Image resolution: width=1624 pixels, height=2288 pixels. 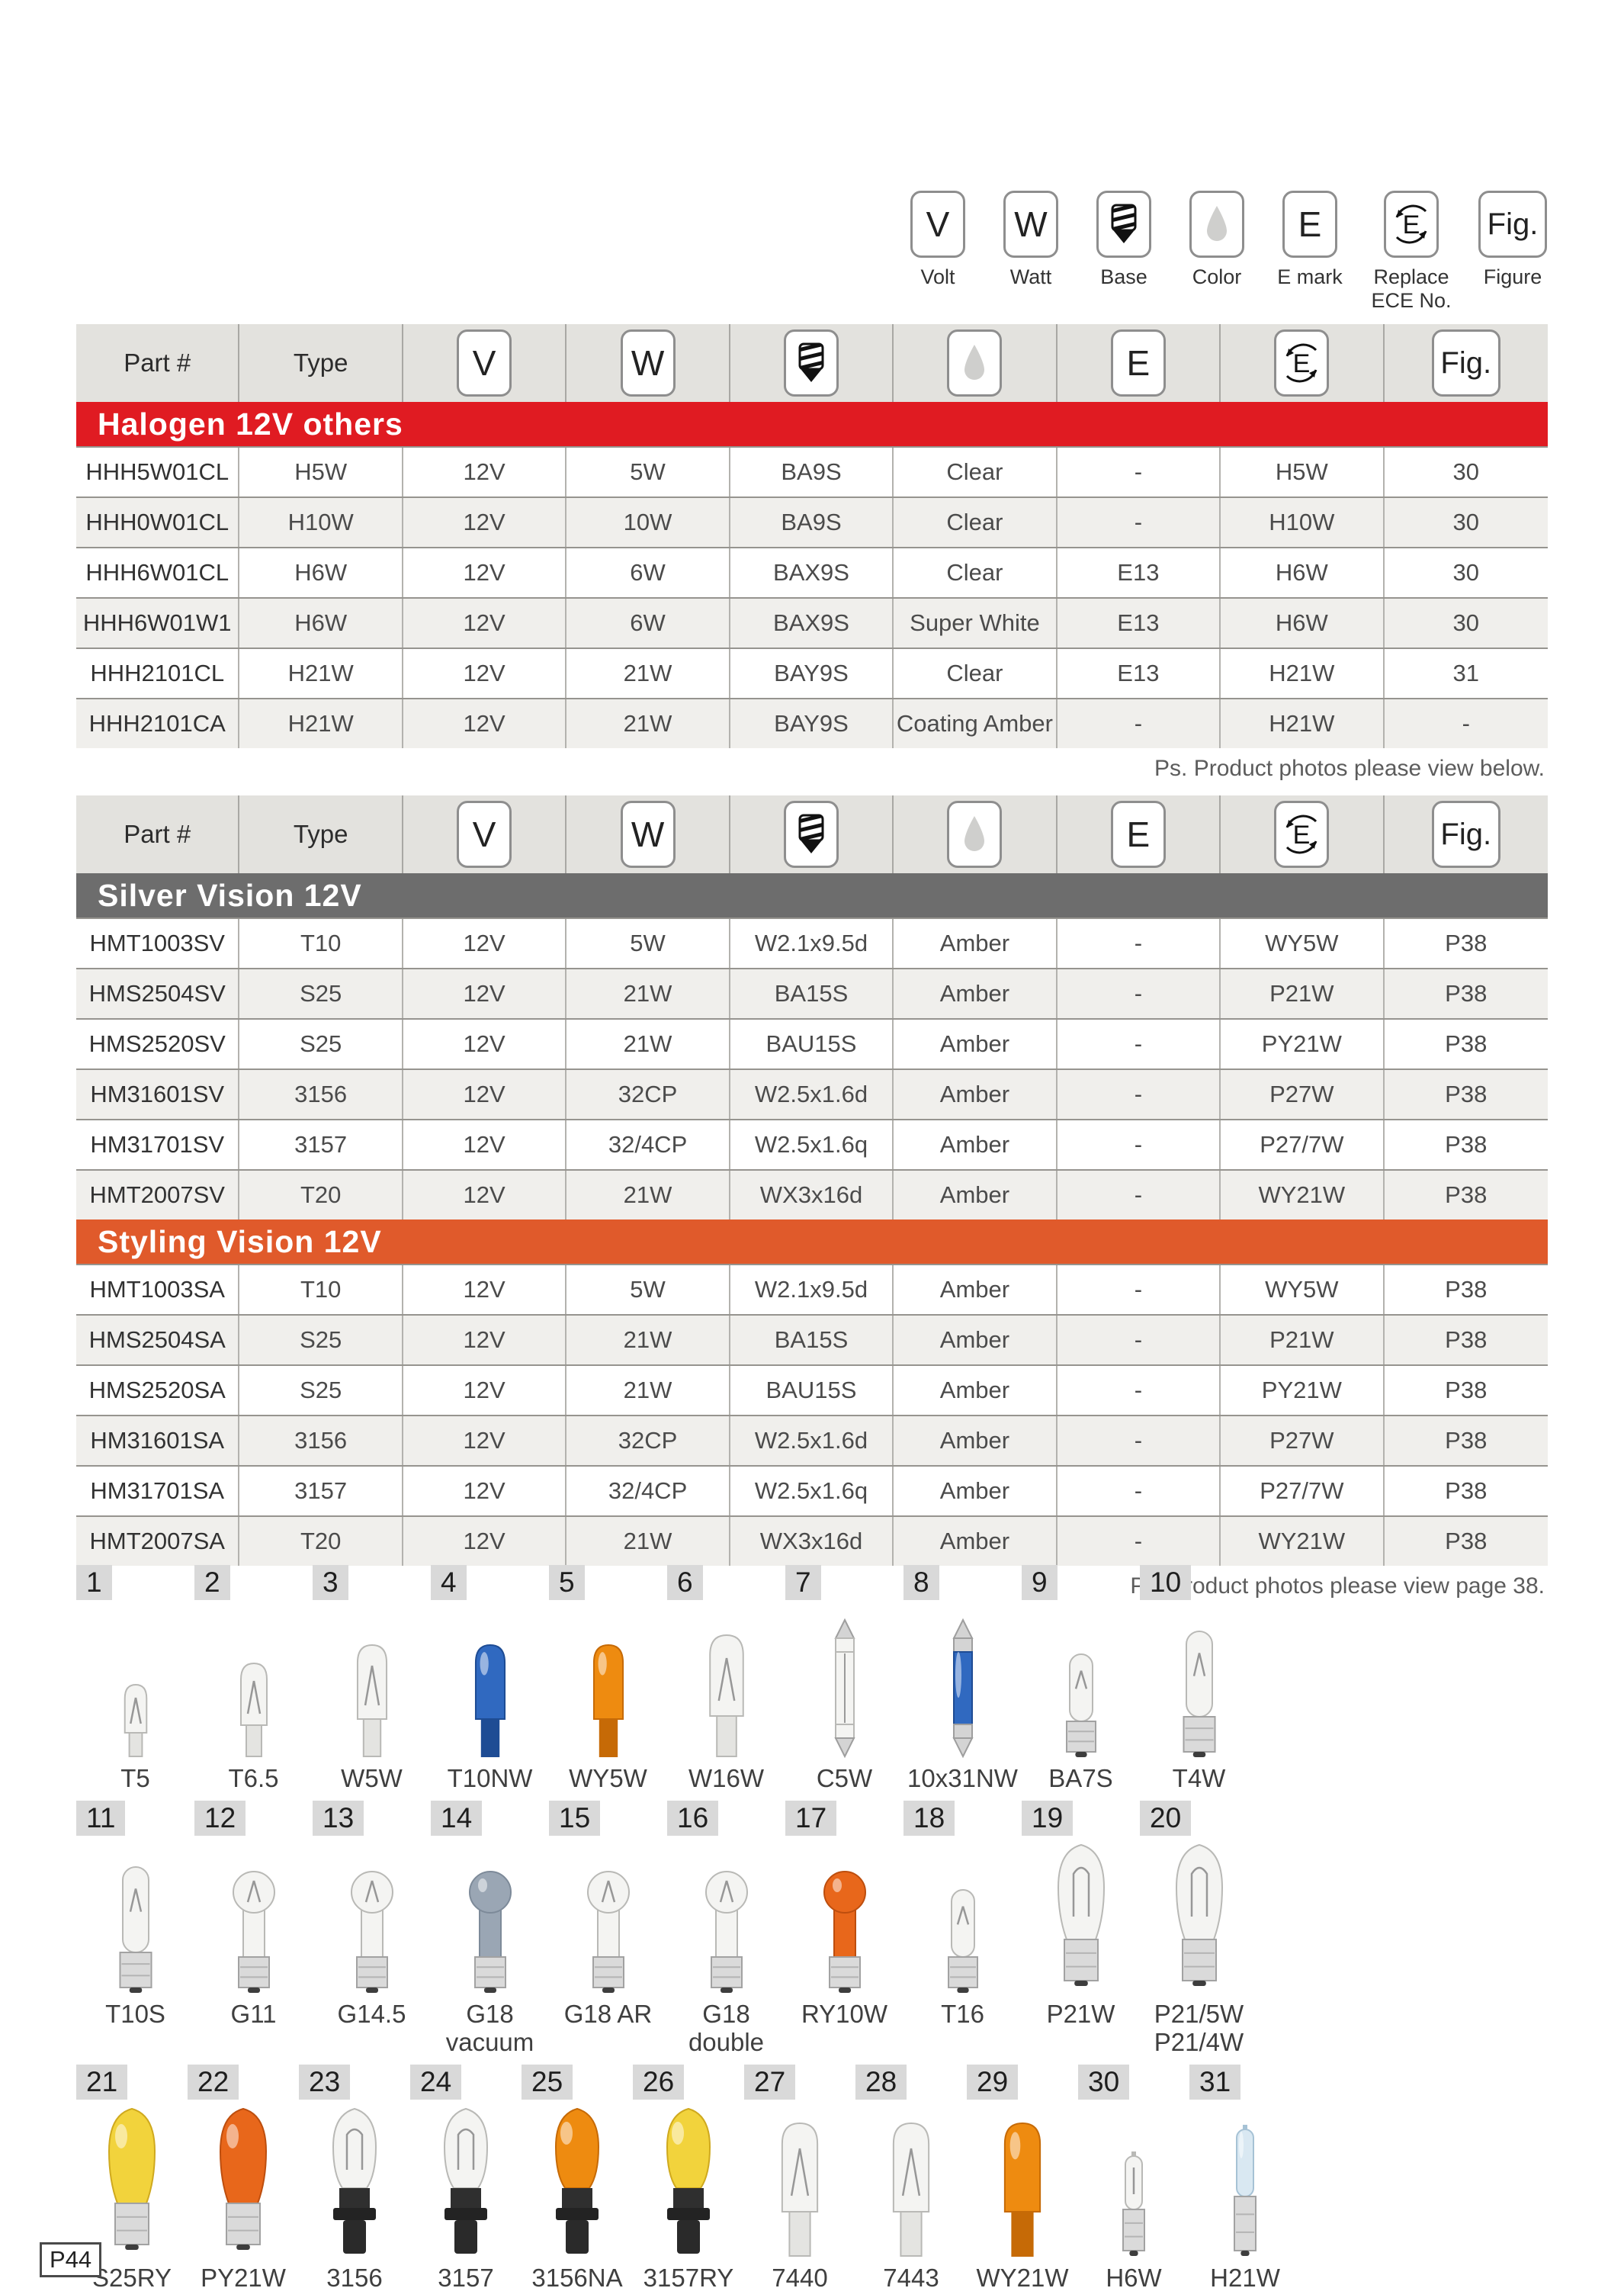 I want to click on photo-number: 27, so click(x=770, y=2082).